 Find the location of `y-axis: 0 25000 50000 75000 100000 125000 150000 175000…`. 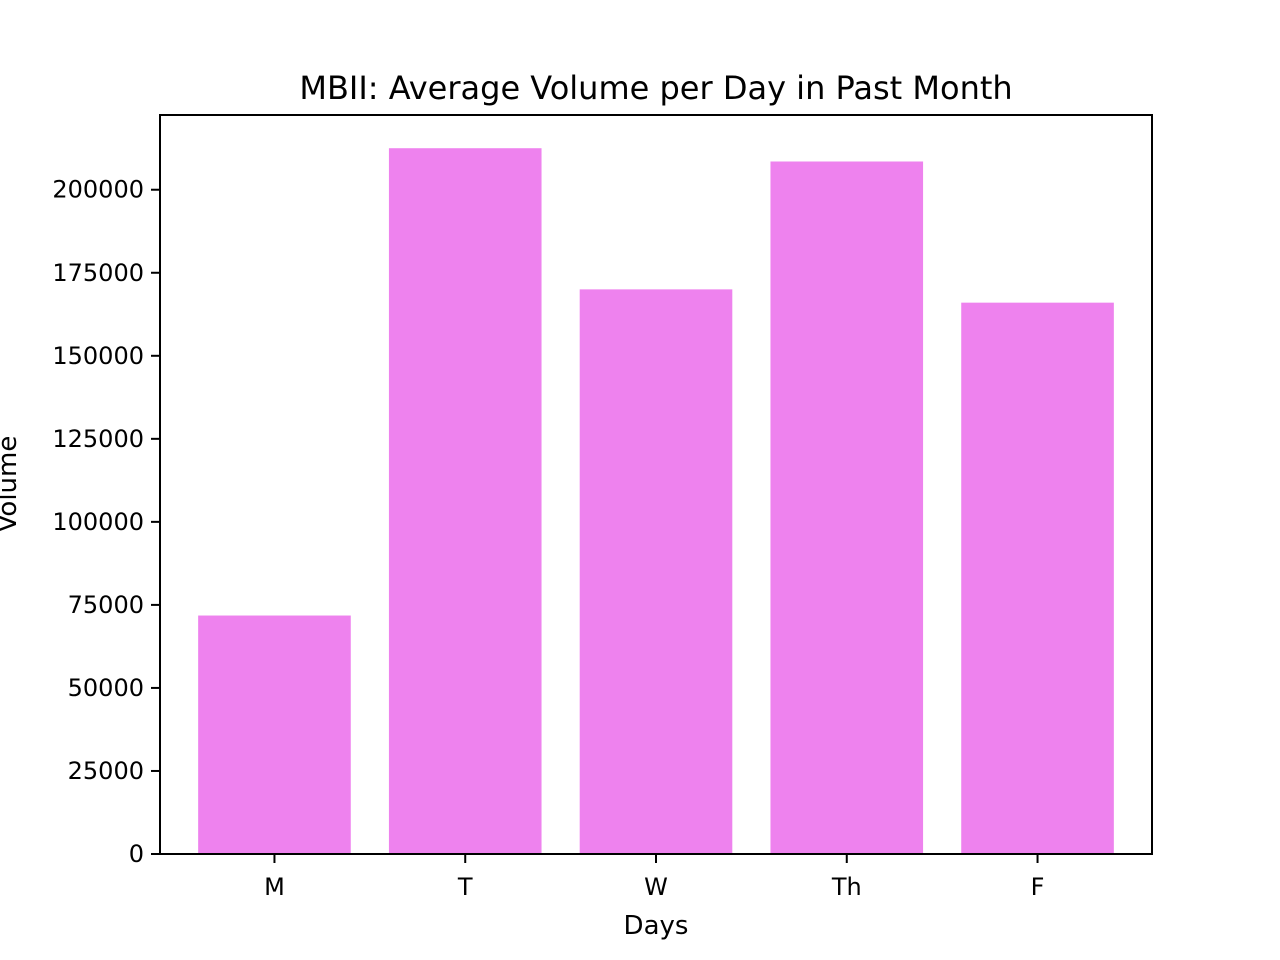

y-axis: 0 25000 50000 75000 100000 125000 150000 175000… is located at coordinates (106, 522).